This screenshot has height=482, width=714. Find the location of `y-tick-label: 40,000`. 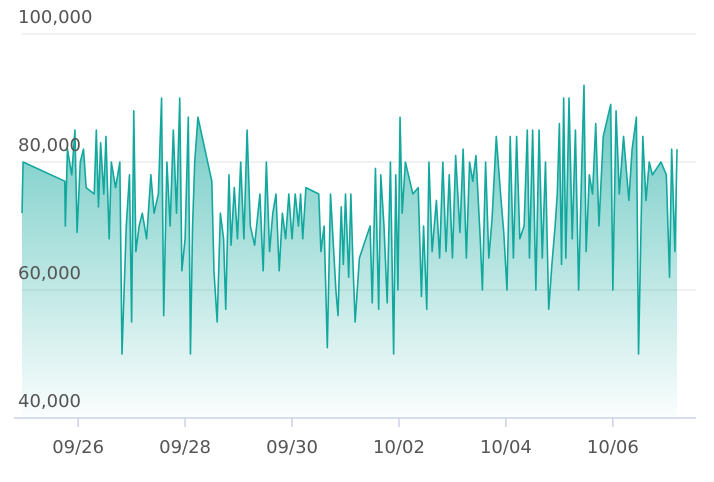

y-tick-label: 40,000 is located at coordinates (49, 401).